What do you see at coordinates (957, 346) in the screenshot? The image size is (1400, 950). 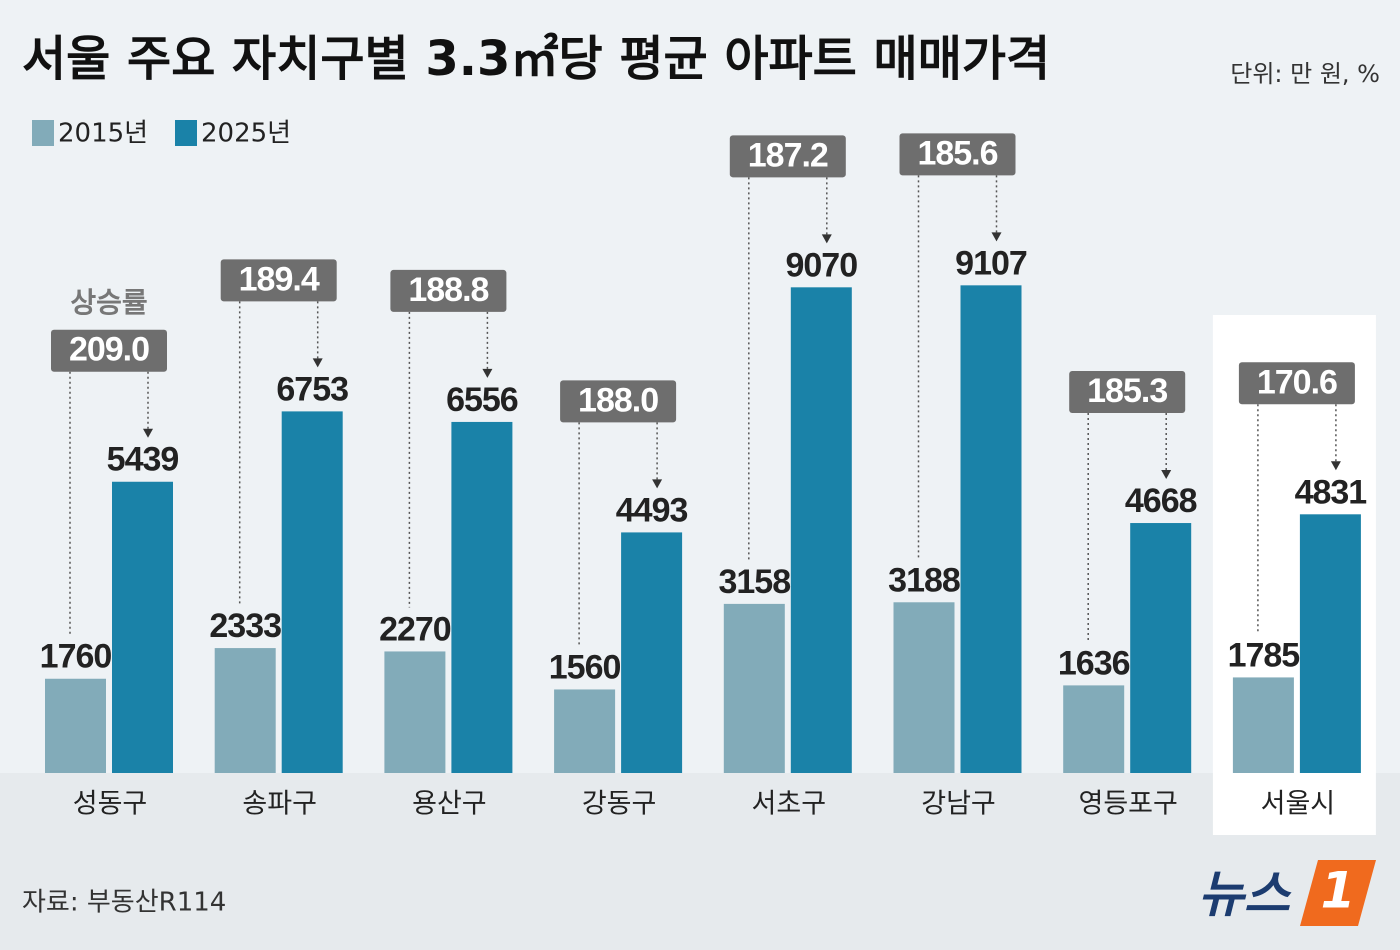 I see `rate-group: 185.6` at bounding box center [957, 346].